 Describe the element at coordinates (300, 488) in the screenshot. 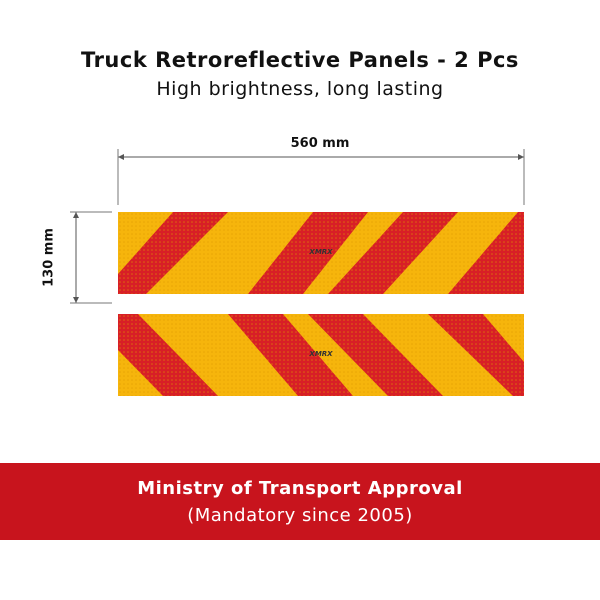

I see `approval-title: Ministry of Transport Approval` at that location.